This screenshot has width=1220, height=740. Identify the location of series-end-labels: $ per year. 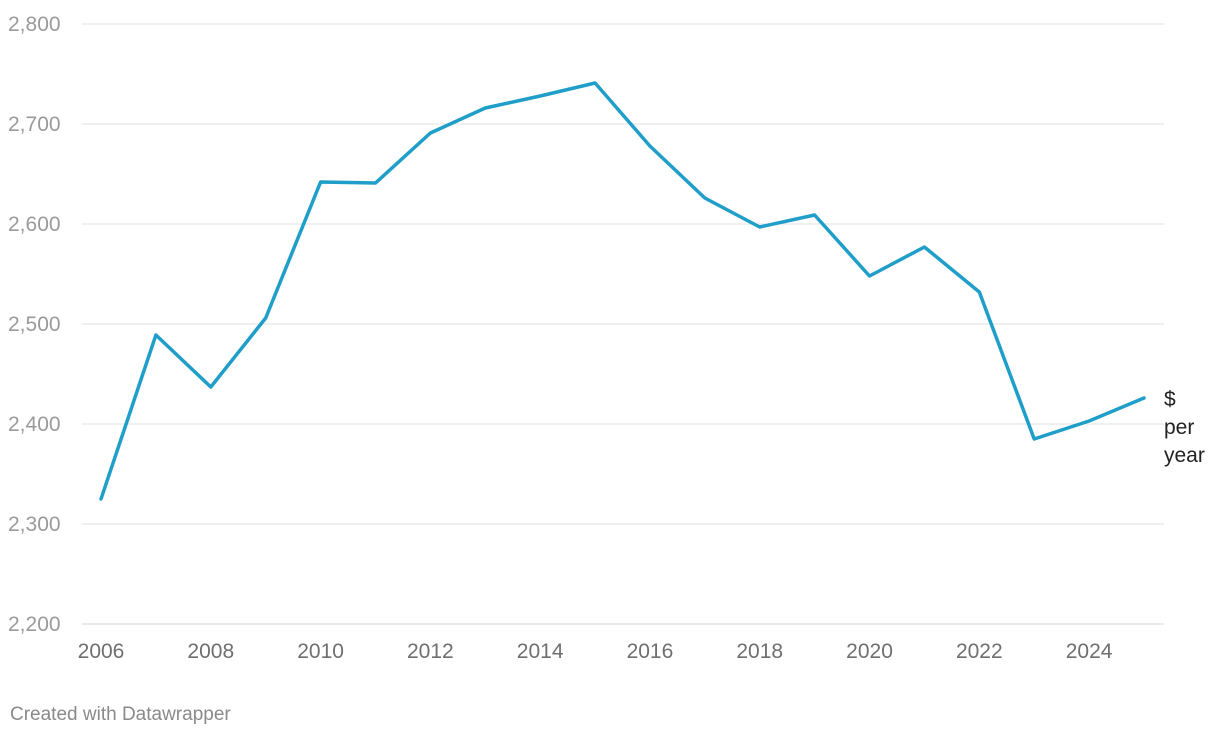
(1184, 427).